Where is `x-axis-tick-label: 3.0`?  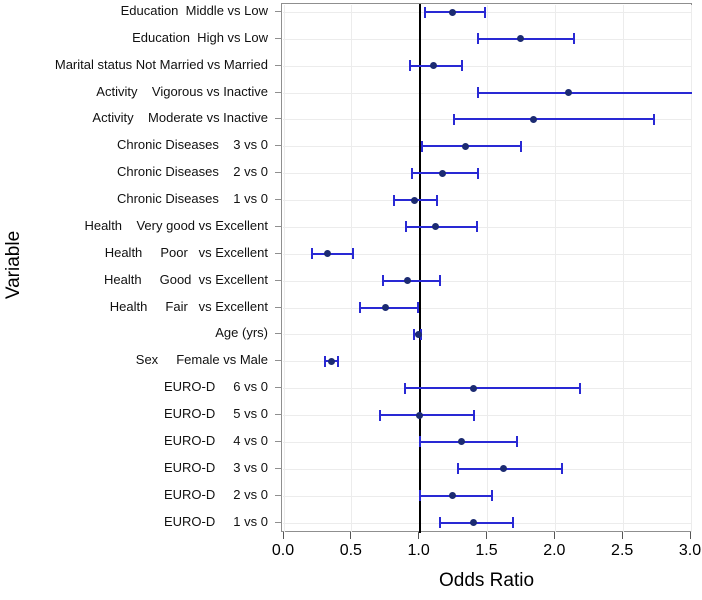
x-axis-tick-label: 3.0 is located at coordinates (690, 550).